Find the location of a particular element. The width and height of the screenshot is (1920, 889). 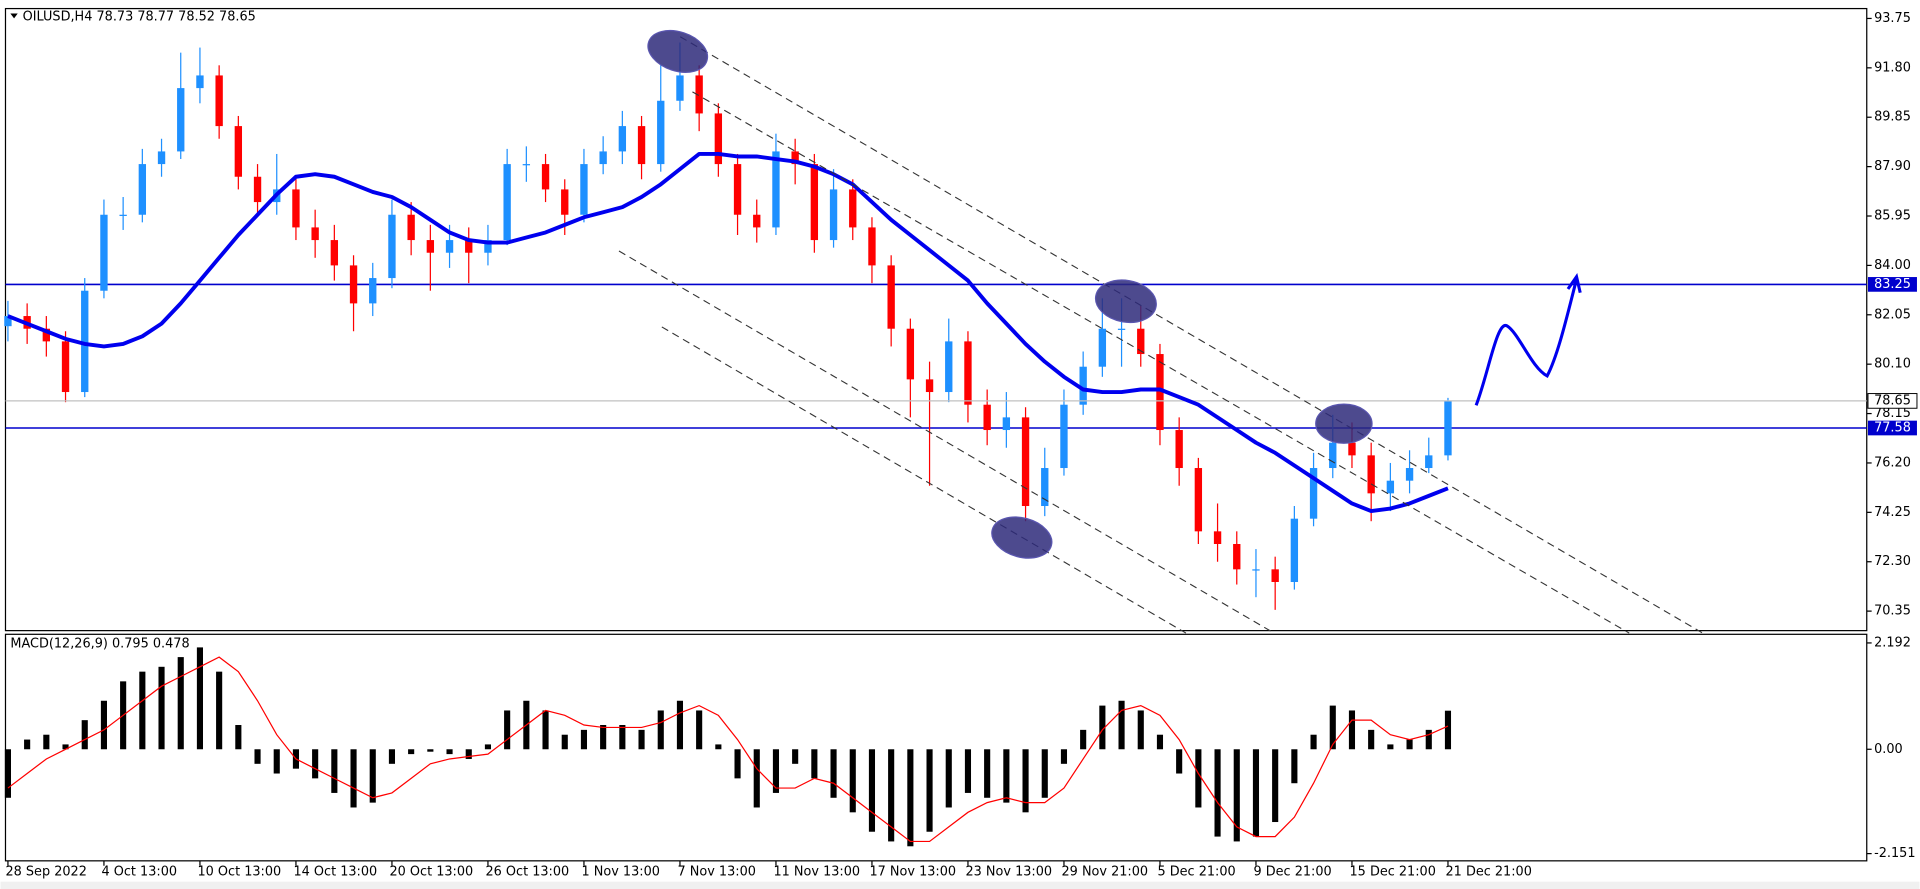

y-tick-label: 80.10 is located at coordinates (1892, 364).